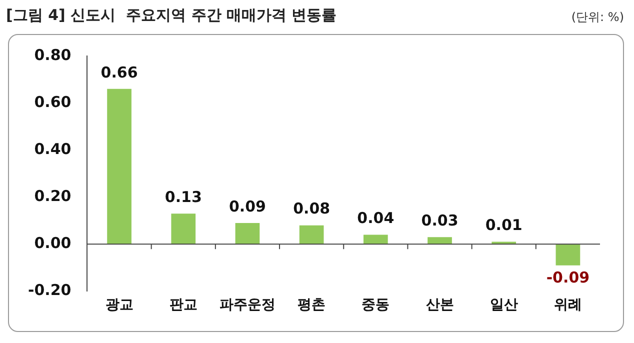 Image resolution: width=634 pixels, height=343 pixels. What do you see at coordinates (503, 225) in the screenshot?
I see `data-label: 0.01` at bounding box center [503, 225].